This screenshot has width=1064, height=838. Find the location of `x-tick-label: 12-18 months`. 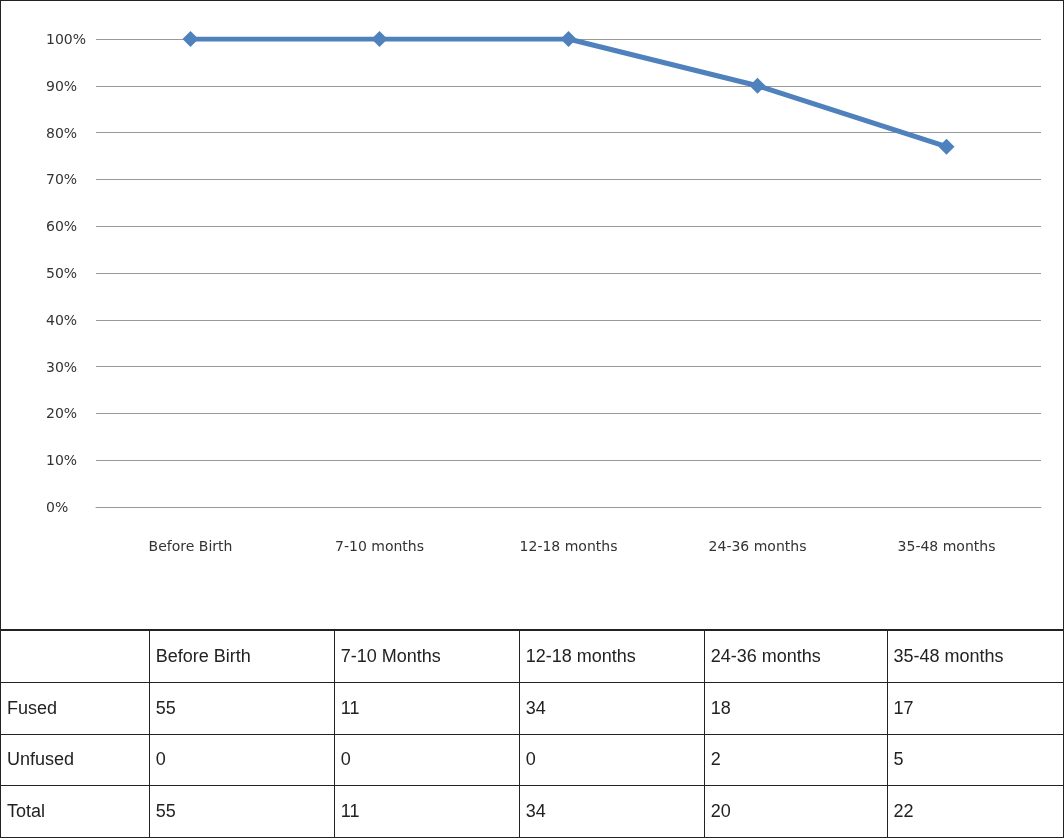

x-tick-label: 12-18 months is located at coordinates (568, 546).